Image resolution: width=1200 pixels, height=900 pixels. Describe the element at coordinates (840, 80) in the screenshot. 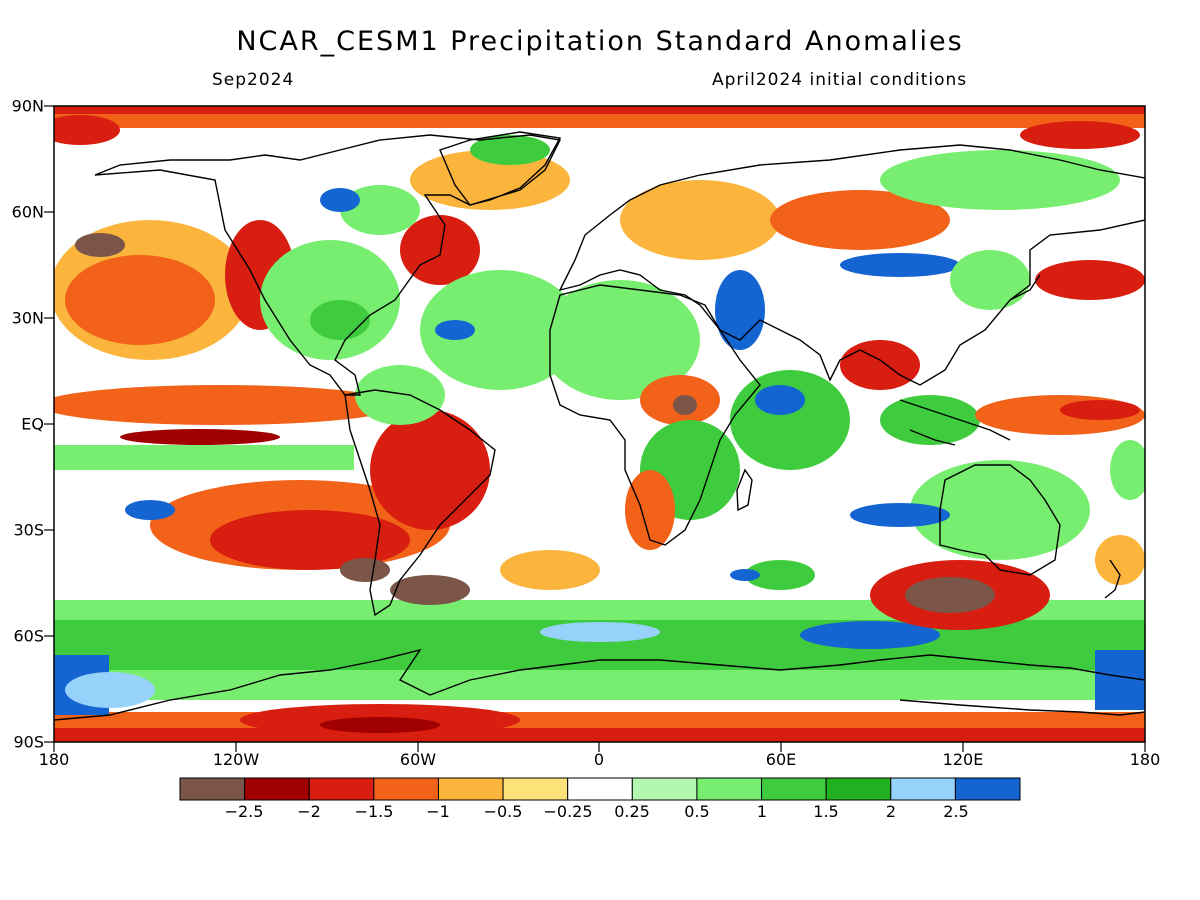

I see `initial-conditions: April2024 initial conditions` at that location.